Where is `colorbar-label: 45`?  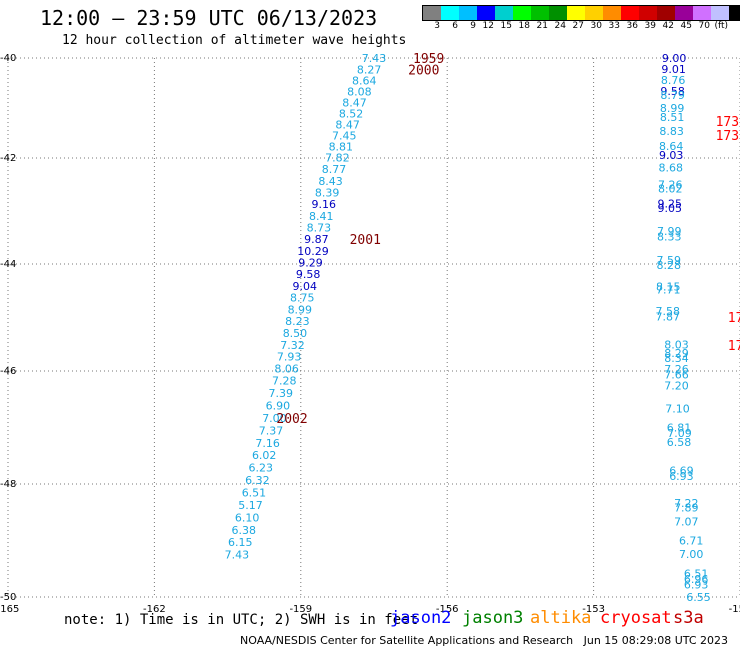 colorbar-label: 45 is located at coordinates (686, 26).